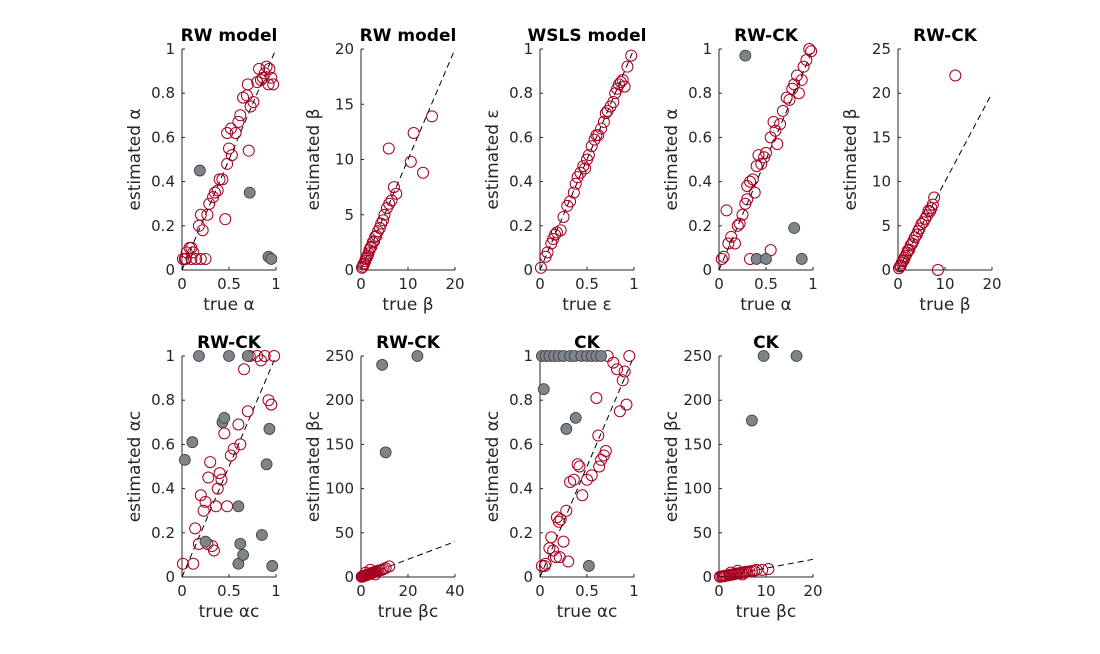 Image resolution: width=1100 pixels, height=654 pixels. What do you see at coordinates (697, 489) in the screenshot?
I see `y-tick-label: 100` at bounding box center [697, 489].